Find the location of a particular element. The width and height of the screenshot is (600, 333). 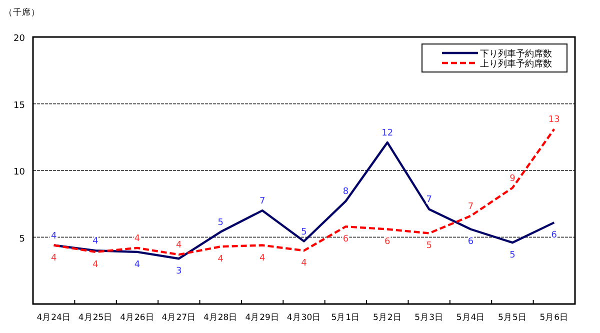

x-tick-label: 4月26日 is located at coordinates (137, 318).